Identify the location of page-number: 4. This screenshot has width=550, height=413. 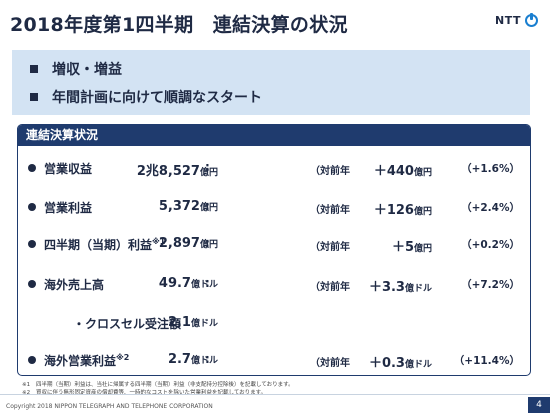
(539, 405).